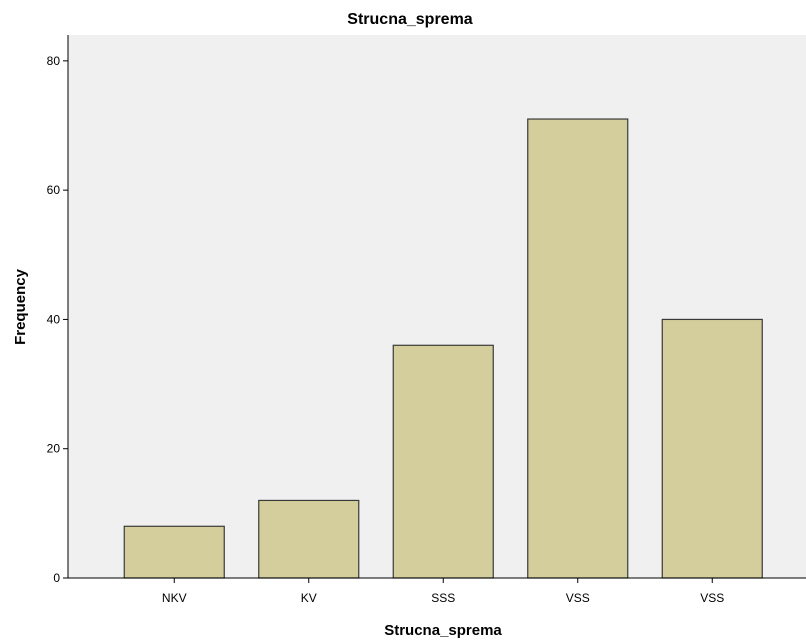 Image resolution: width=806 pixels, height=640 pixels. Describe the element at coordinates (54, 61) in the screenshot. I see `y-tick-label: 80` at that location.